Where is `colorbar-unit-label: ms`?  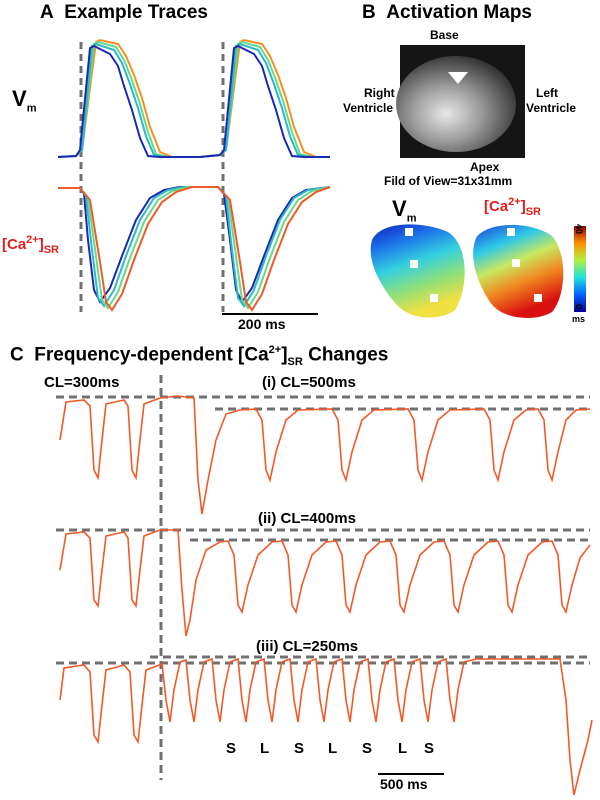 colorbar-unit-label: ms is located at coordinates (579, 319).